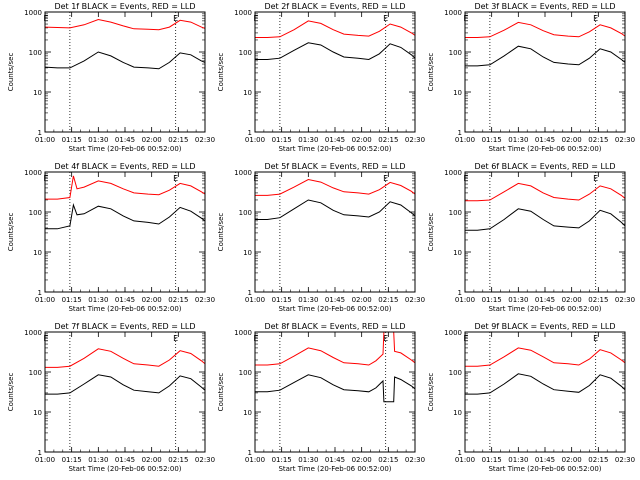  Describe the element at coordinates (124, 166) in the screenshot. I see `panel-title: Det 4f BLACK = Events, RED = LLD` at that location.